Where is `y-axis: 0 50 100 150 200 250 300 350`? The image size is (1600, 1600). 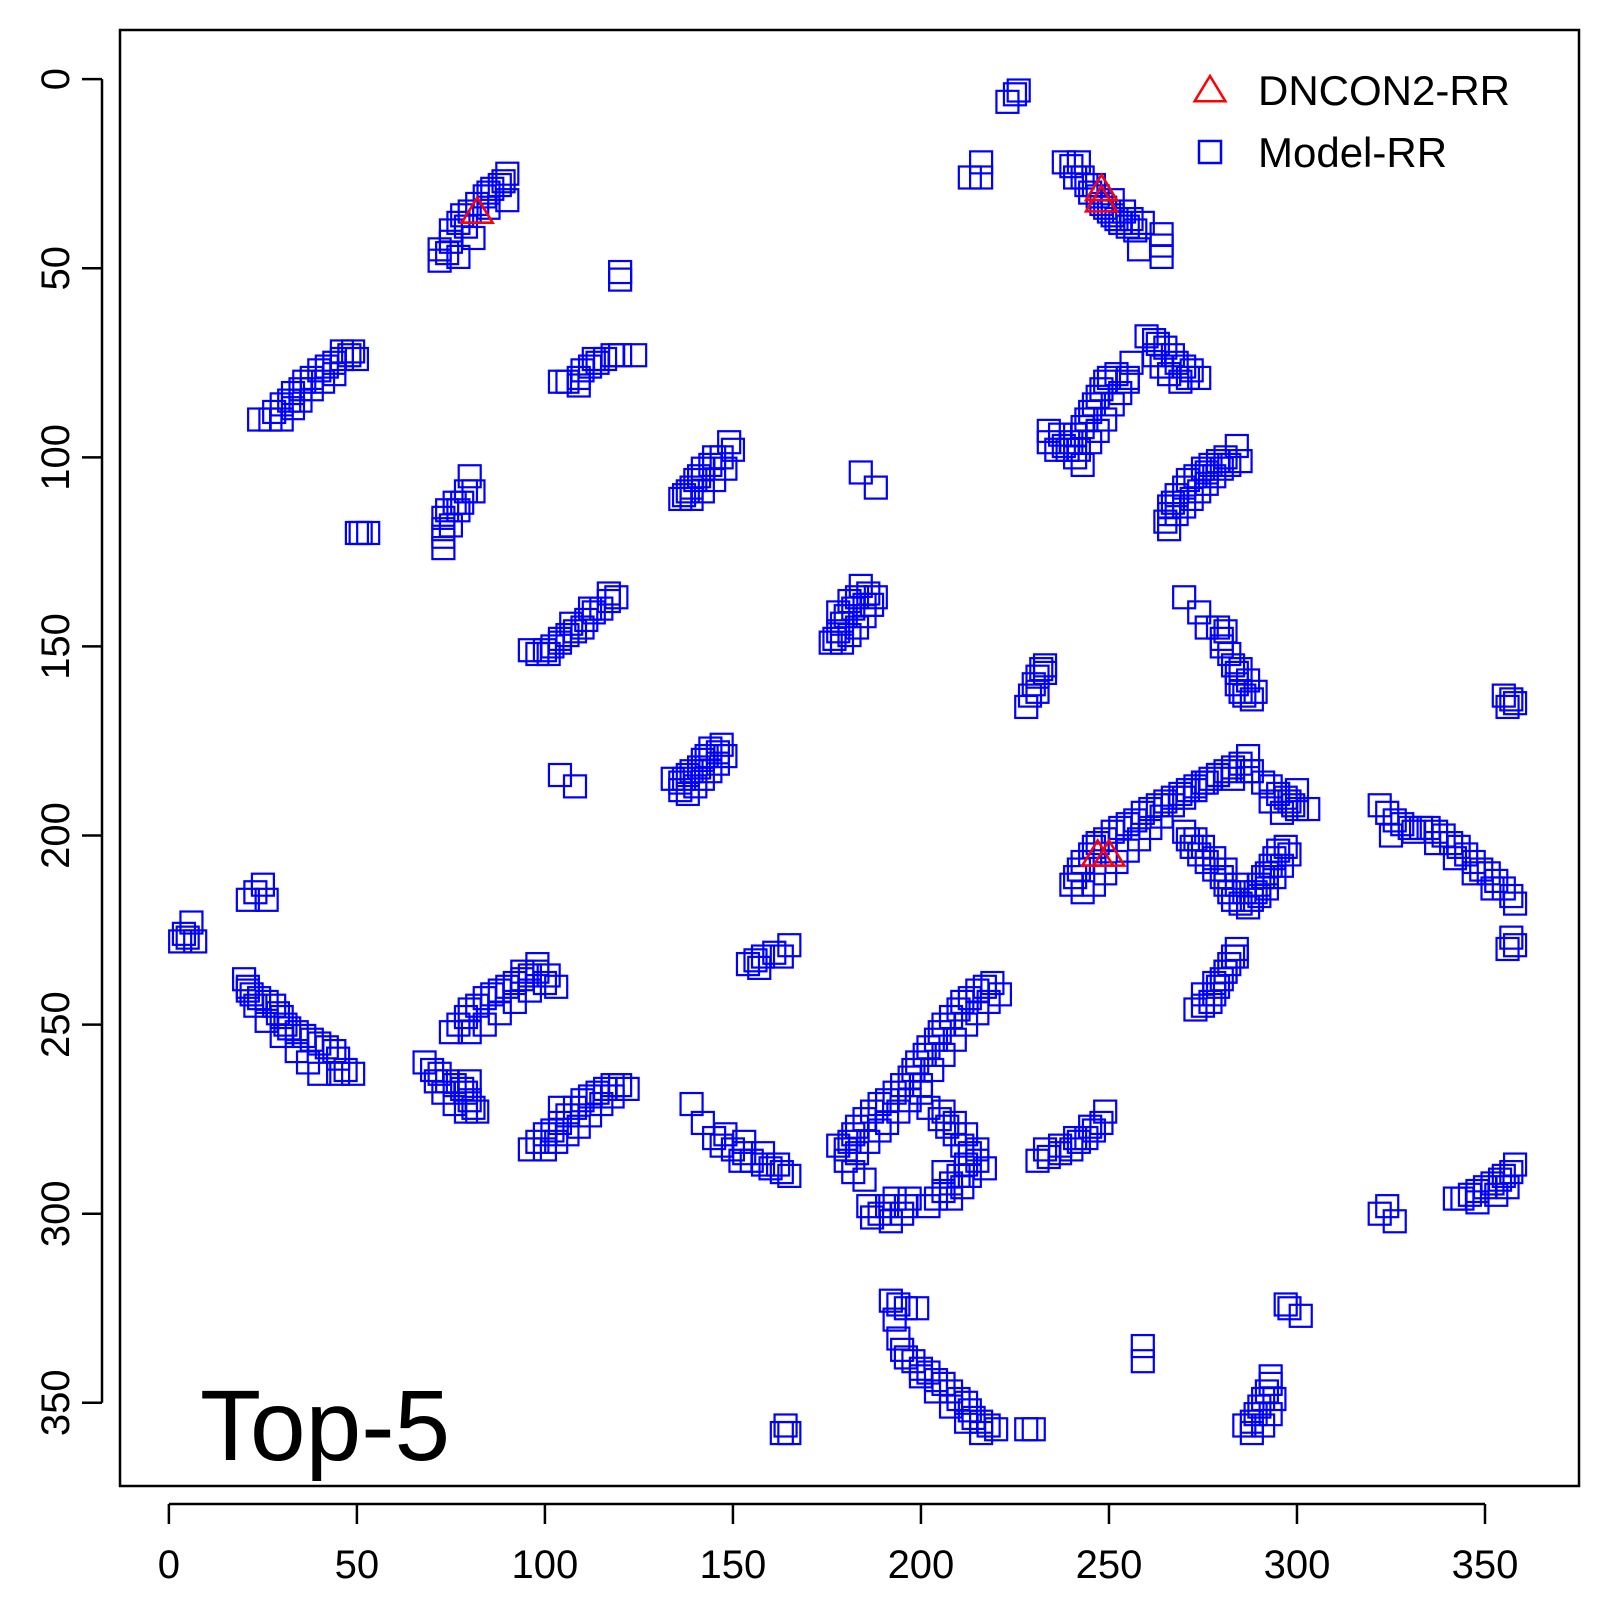 y-axis: 0 50 100 150 200 250 300 350 is located at coordinates (69, 752).